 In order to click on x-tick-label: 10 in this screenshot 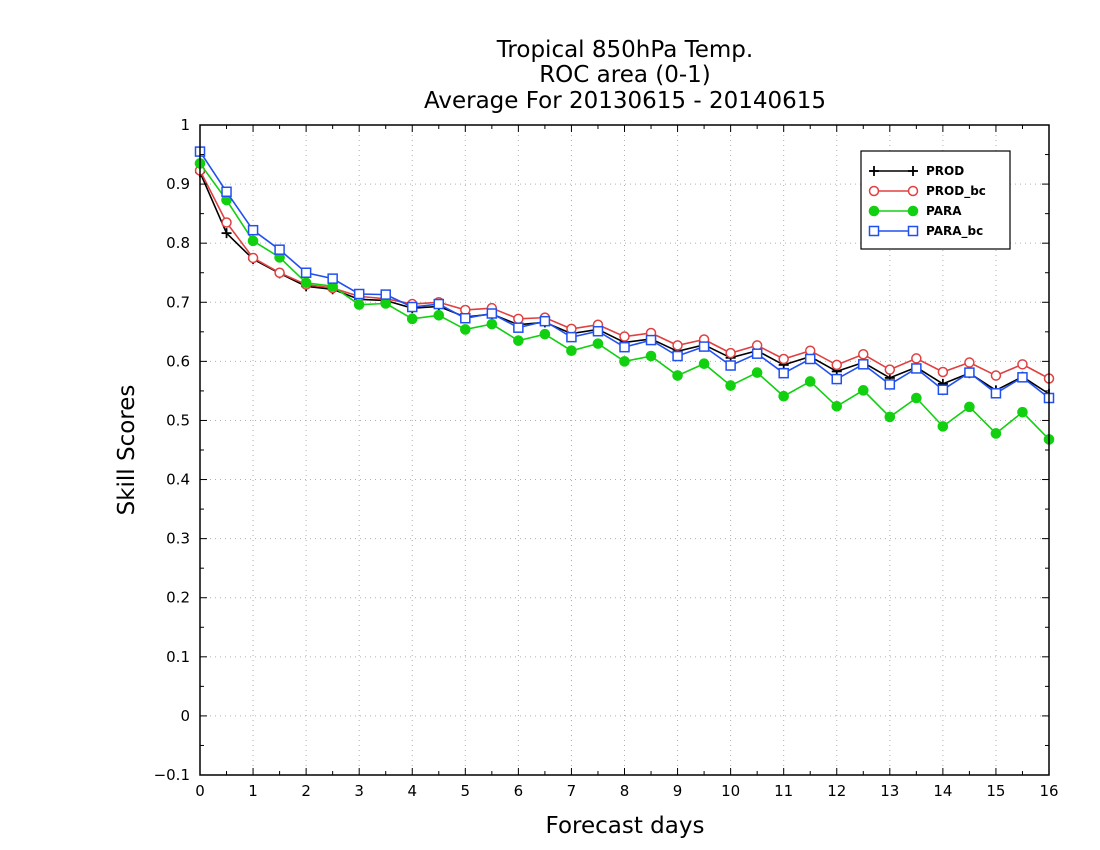, I will do `click(730, 791)`.